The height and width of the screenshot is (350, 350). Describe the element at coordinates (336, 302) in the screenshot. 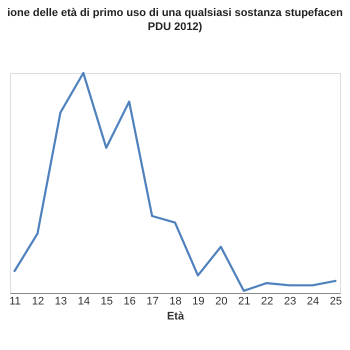

I see `x-tick-label: 25` at that location.